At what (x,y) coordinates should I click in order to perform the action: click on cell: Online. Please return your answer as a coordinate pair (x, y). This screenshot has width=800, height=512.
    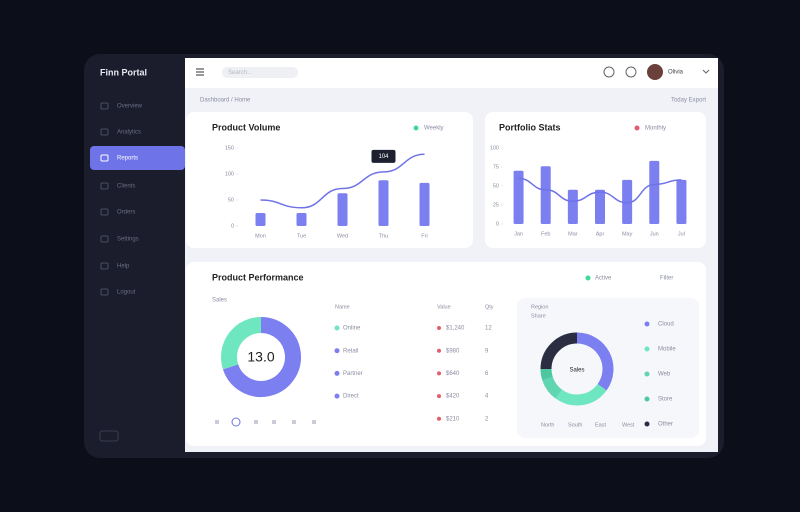
    Looking at the image, I should click on (352, 329).